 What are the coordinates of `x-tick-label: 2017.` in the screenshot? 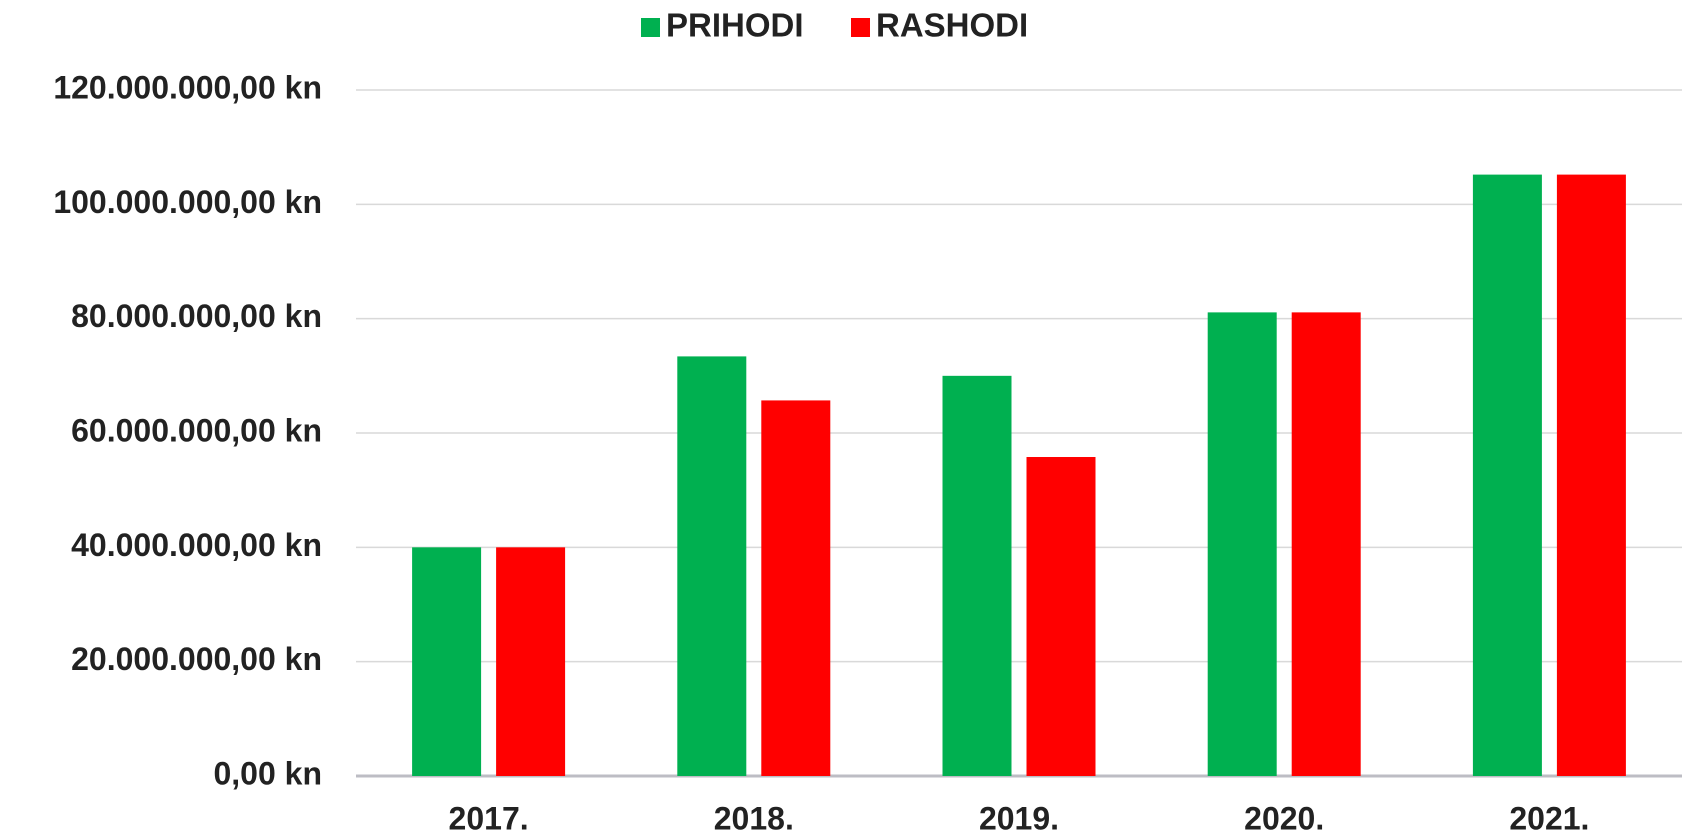 It's located at (489, 818).